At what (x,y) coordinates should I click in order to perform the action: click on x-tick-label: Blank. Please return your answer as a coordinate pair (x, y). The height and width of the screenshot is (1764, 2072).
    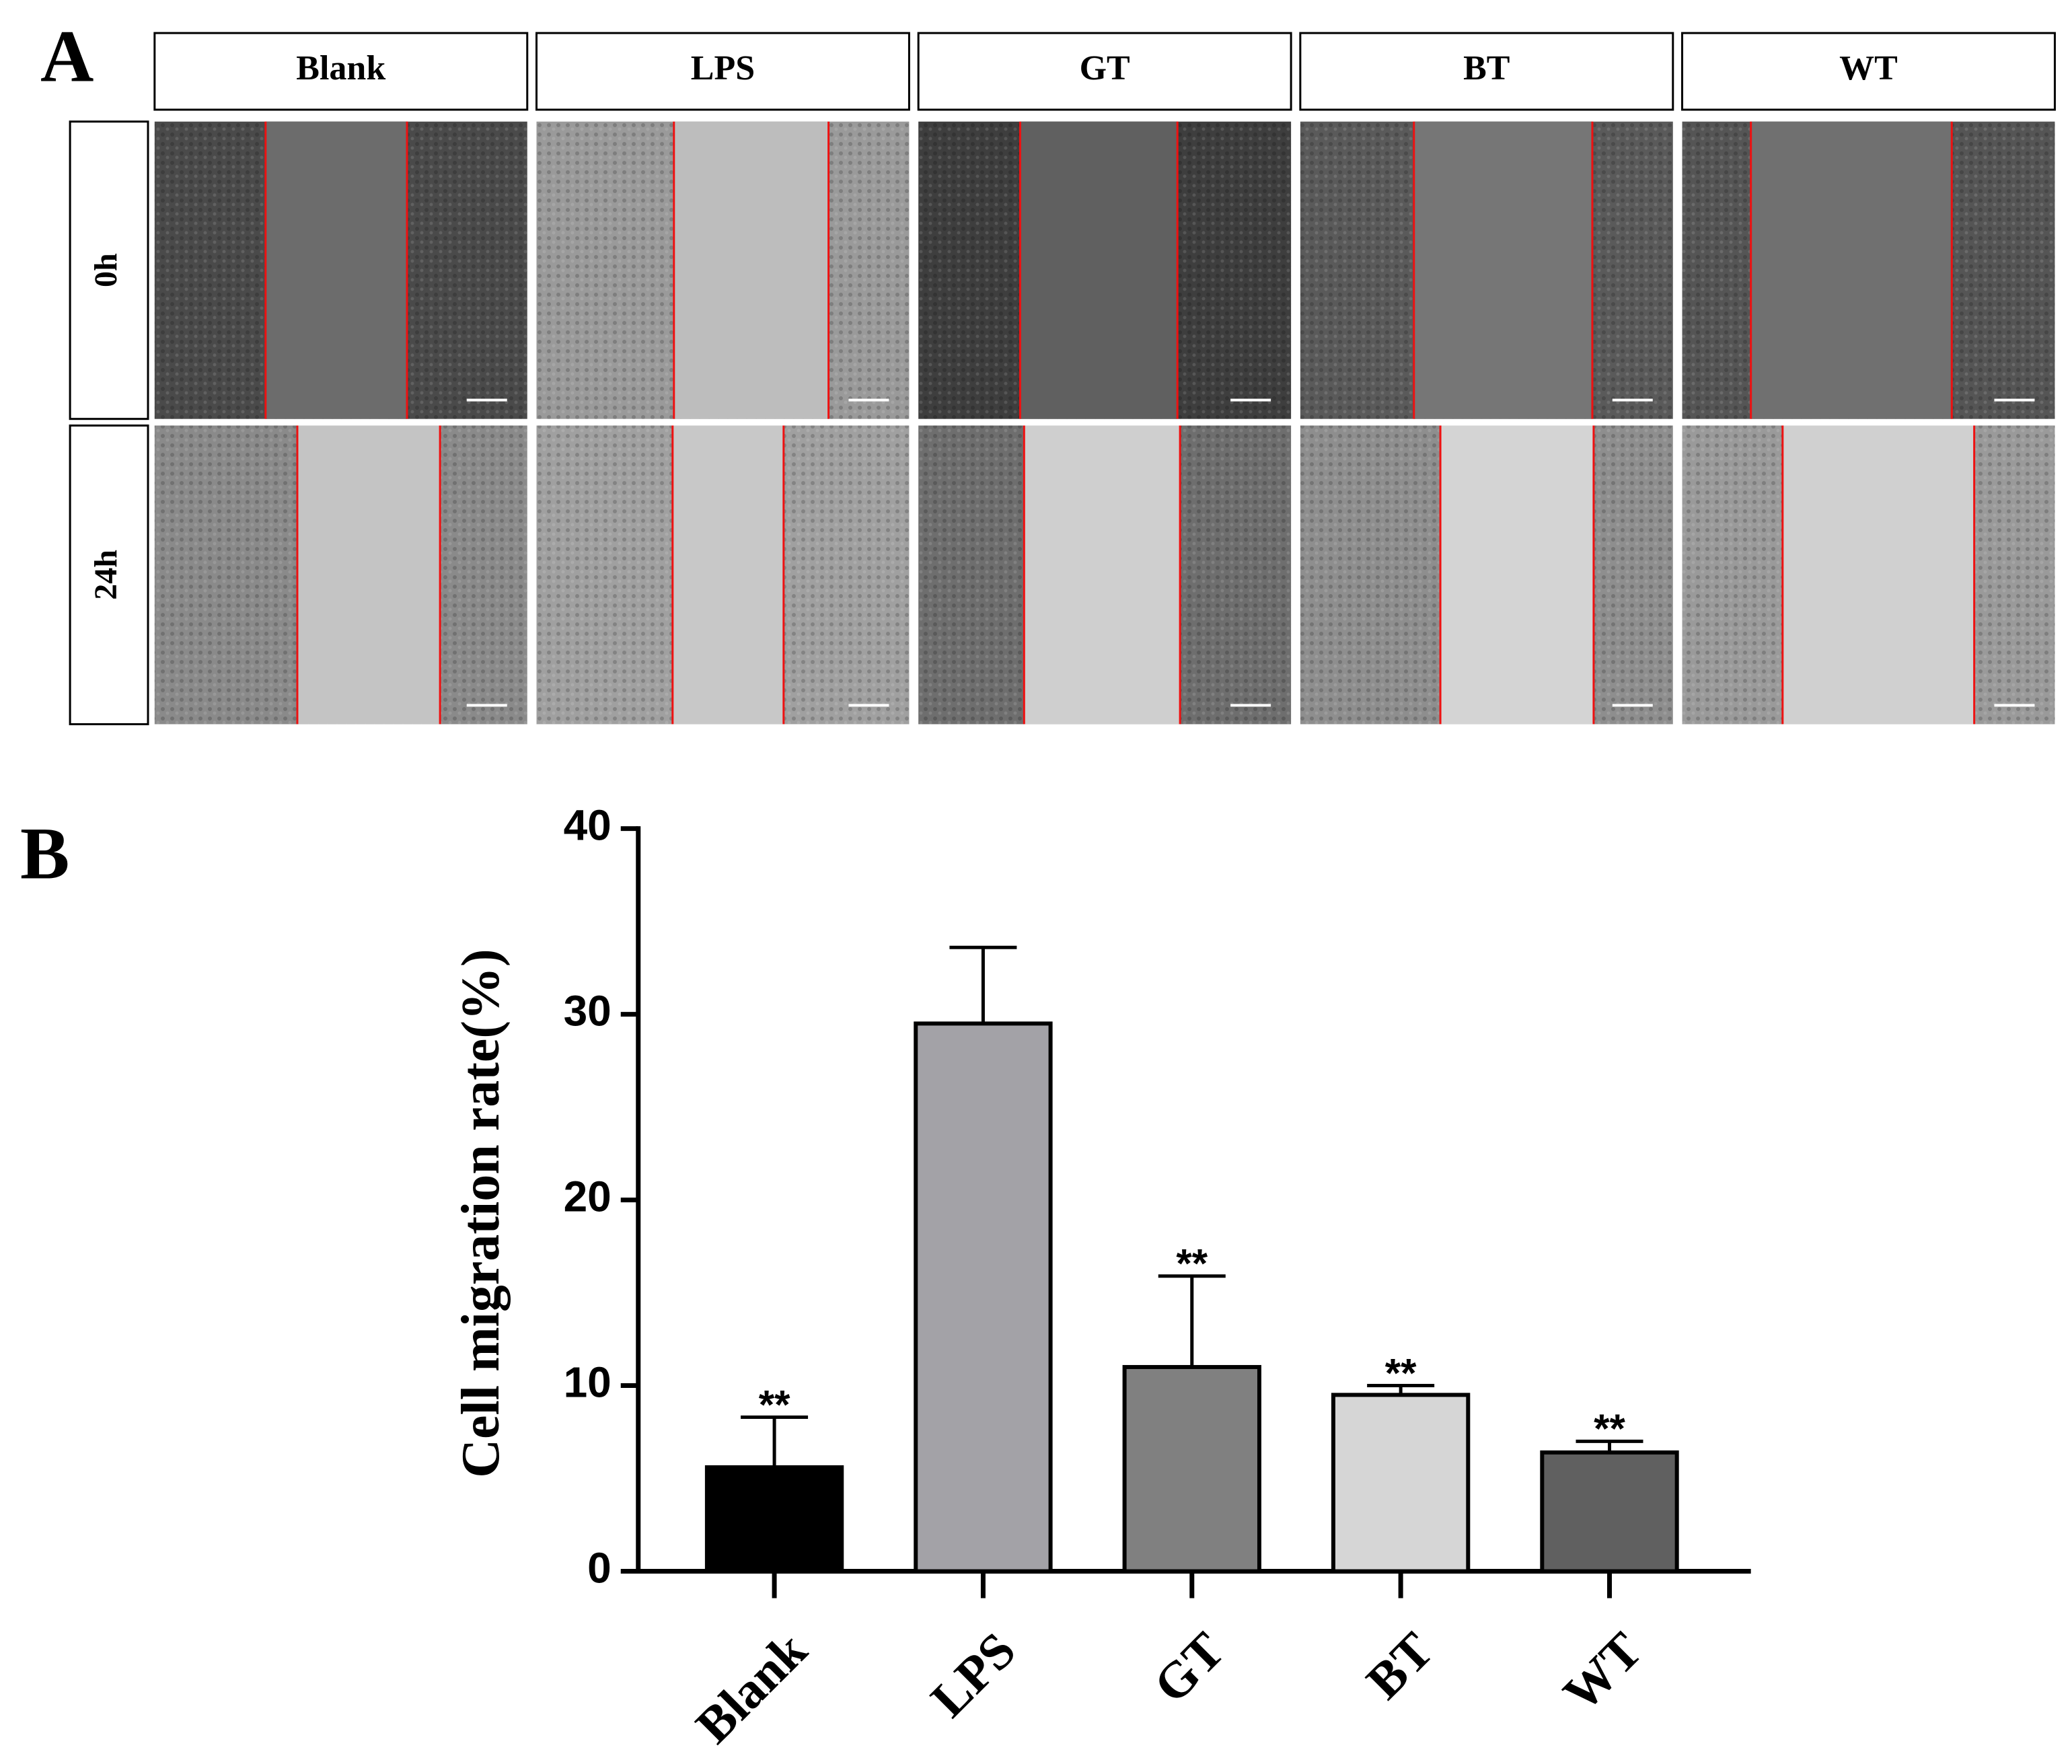
    Looking at the image, I should click on (752, 1688).